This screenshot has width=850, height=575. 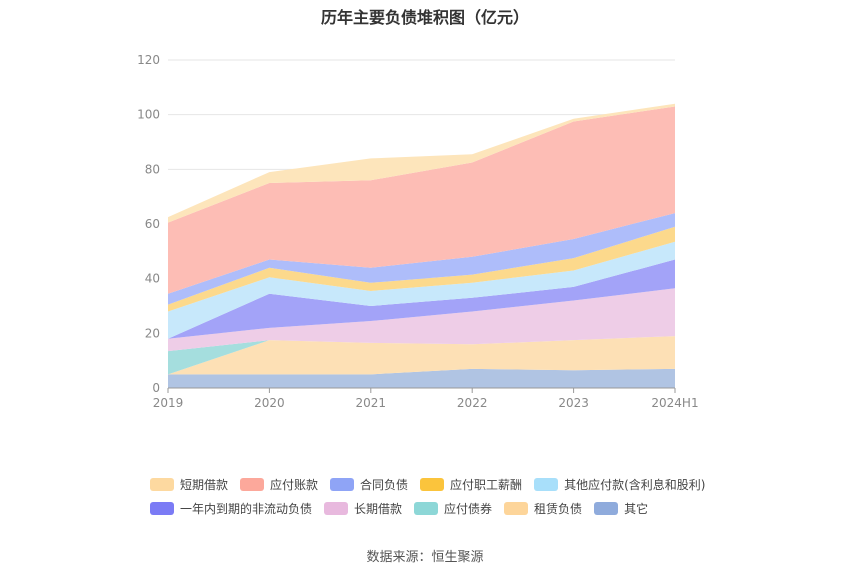 What do you see at coordinates (424, 17) in the screenshot?
I see `chart-title: 历年主要负债堆积图（亿元）` at bounding box center [424, 17].